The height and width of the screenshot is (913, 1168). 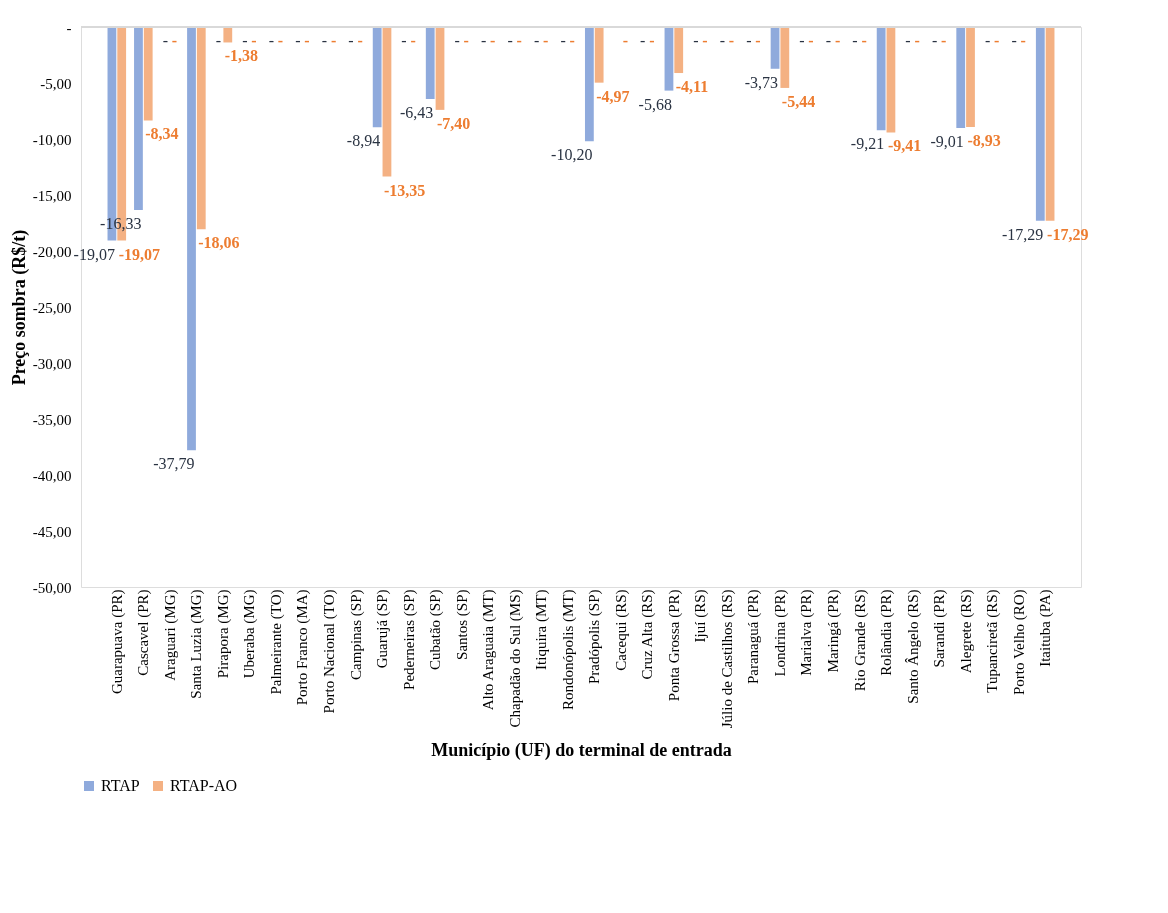 I want to click on y-tick-label: -30,00, so click(x=52, y=363).